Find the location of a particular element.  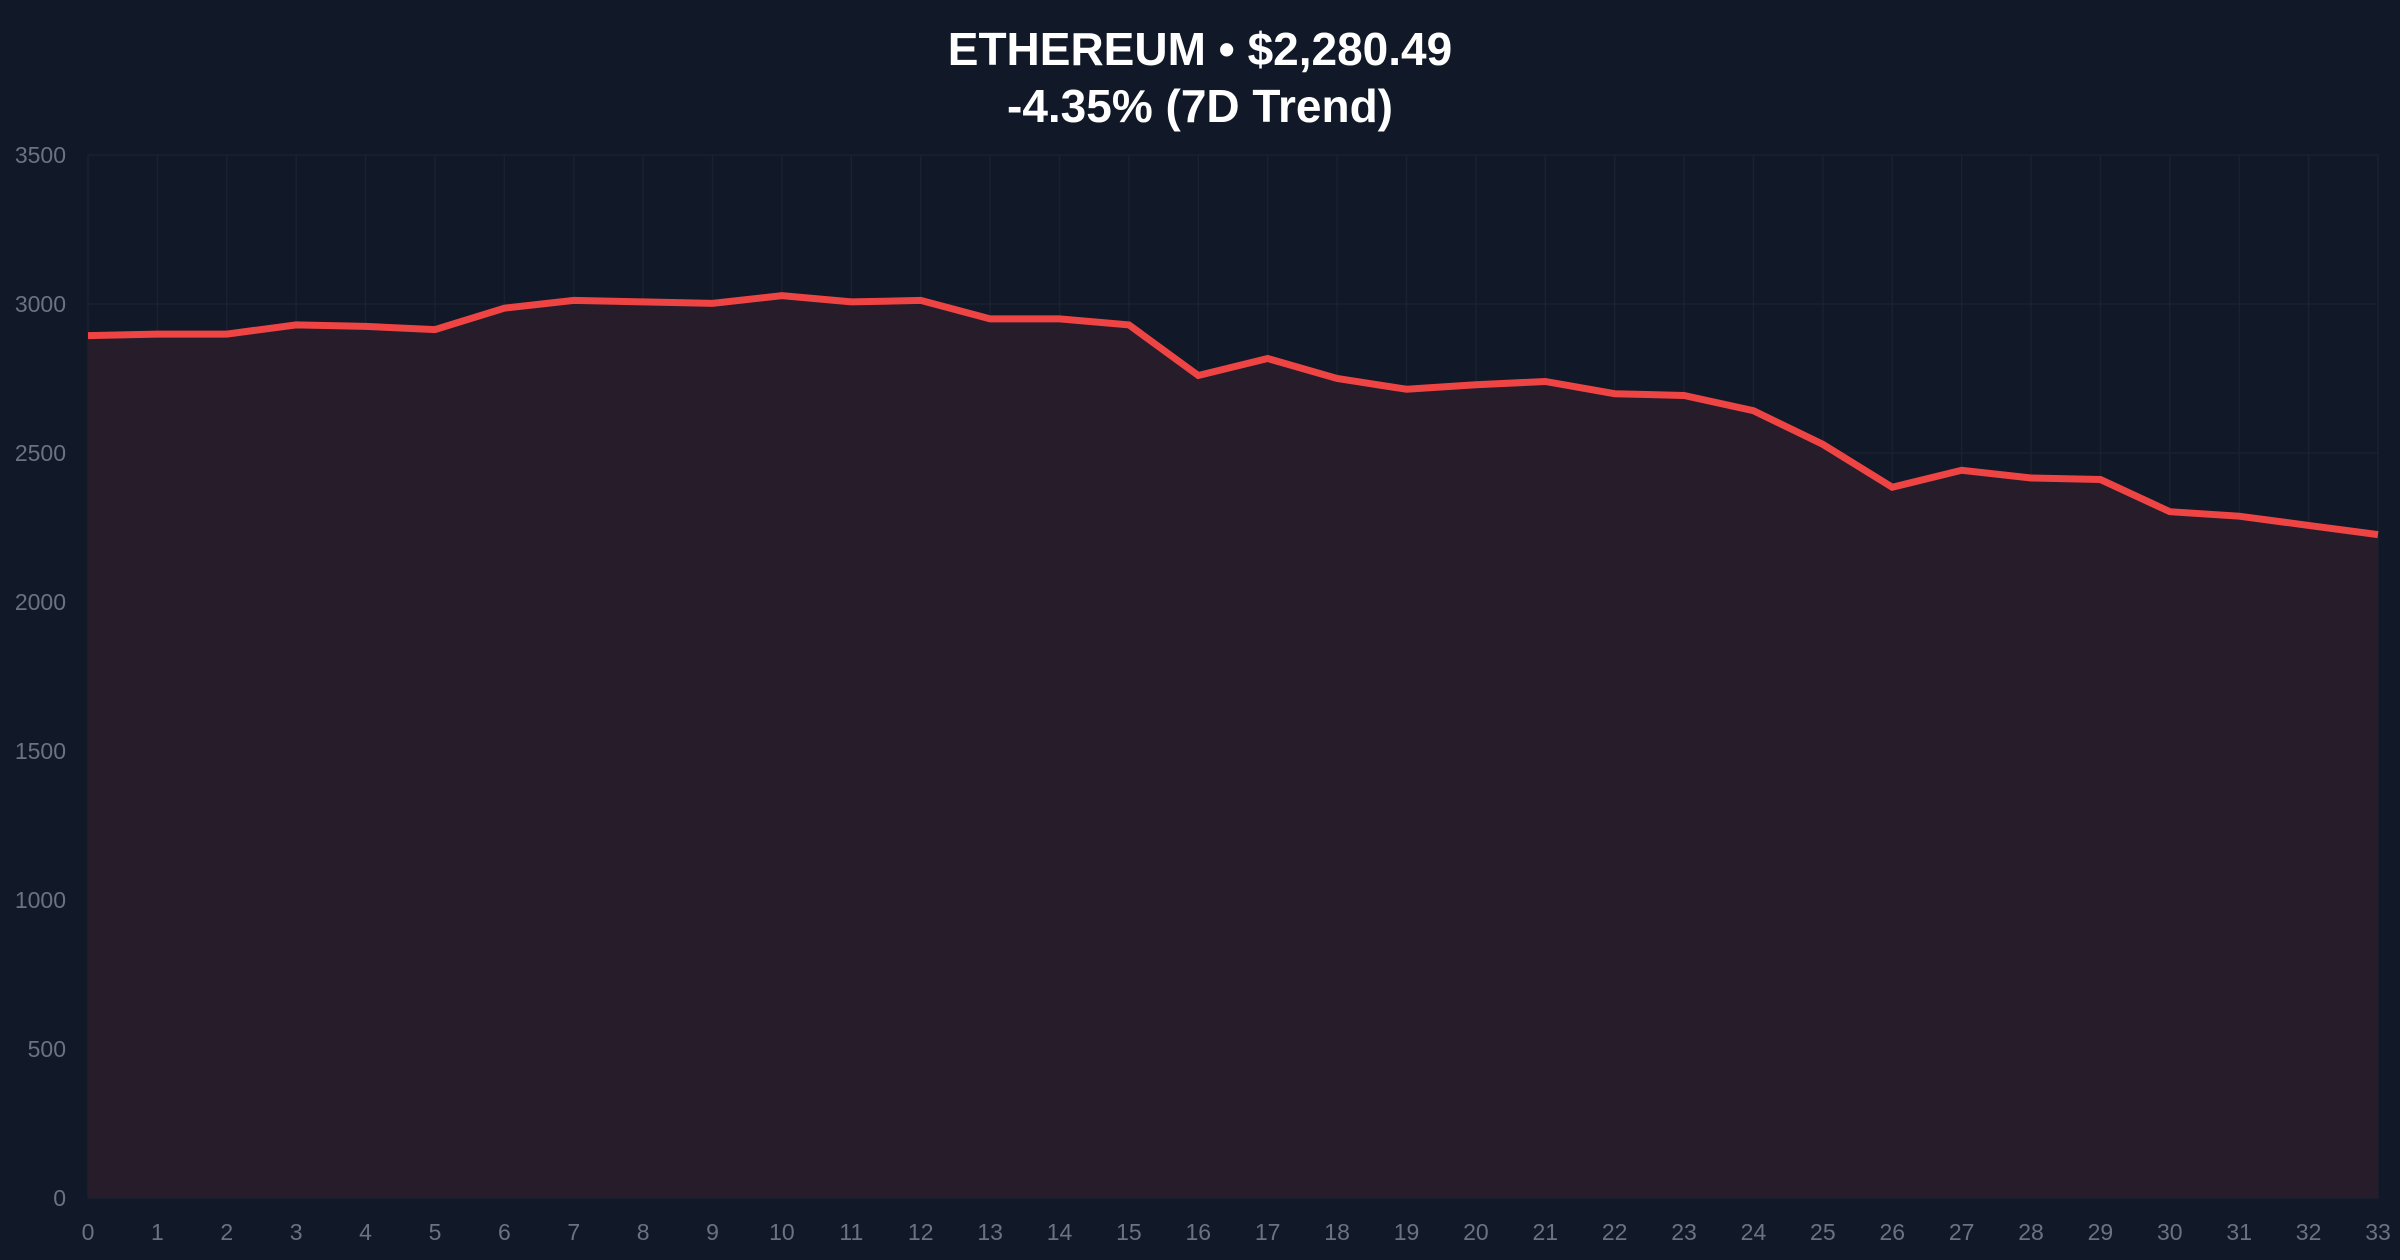

x-tick-label: 14 is located at coordinates (1060, 1232).